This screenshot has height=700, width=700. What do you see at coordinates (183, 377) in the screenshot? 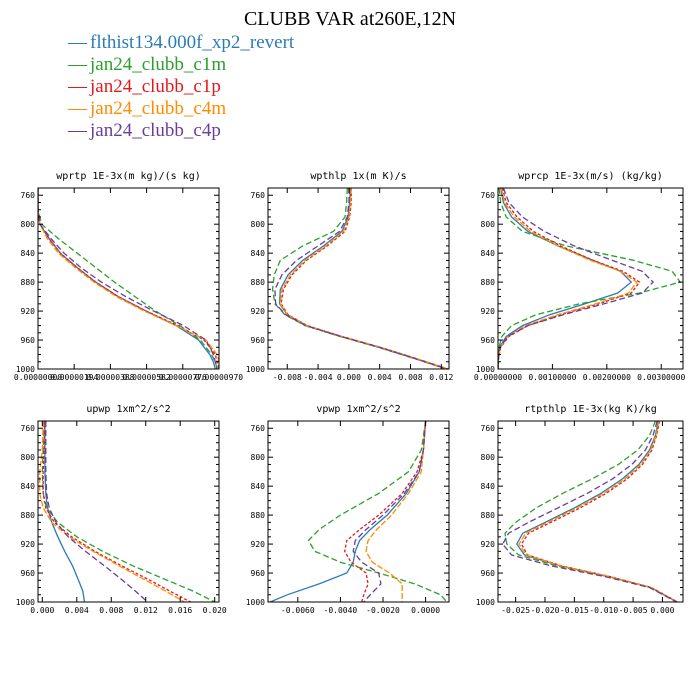
I see `x-tick-label: 0.00000776` at bounding box center [183, 377].